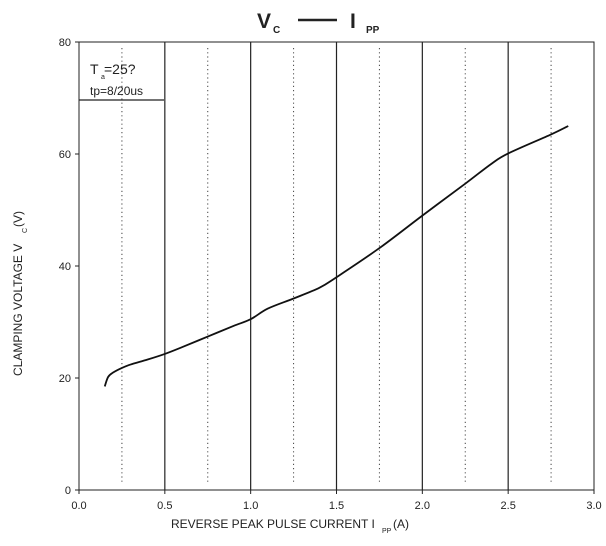  Describe the element at coordinates (422, 506) in the screenshot. I see `x-tick-label: 2.0` at that location.